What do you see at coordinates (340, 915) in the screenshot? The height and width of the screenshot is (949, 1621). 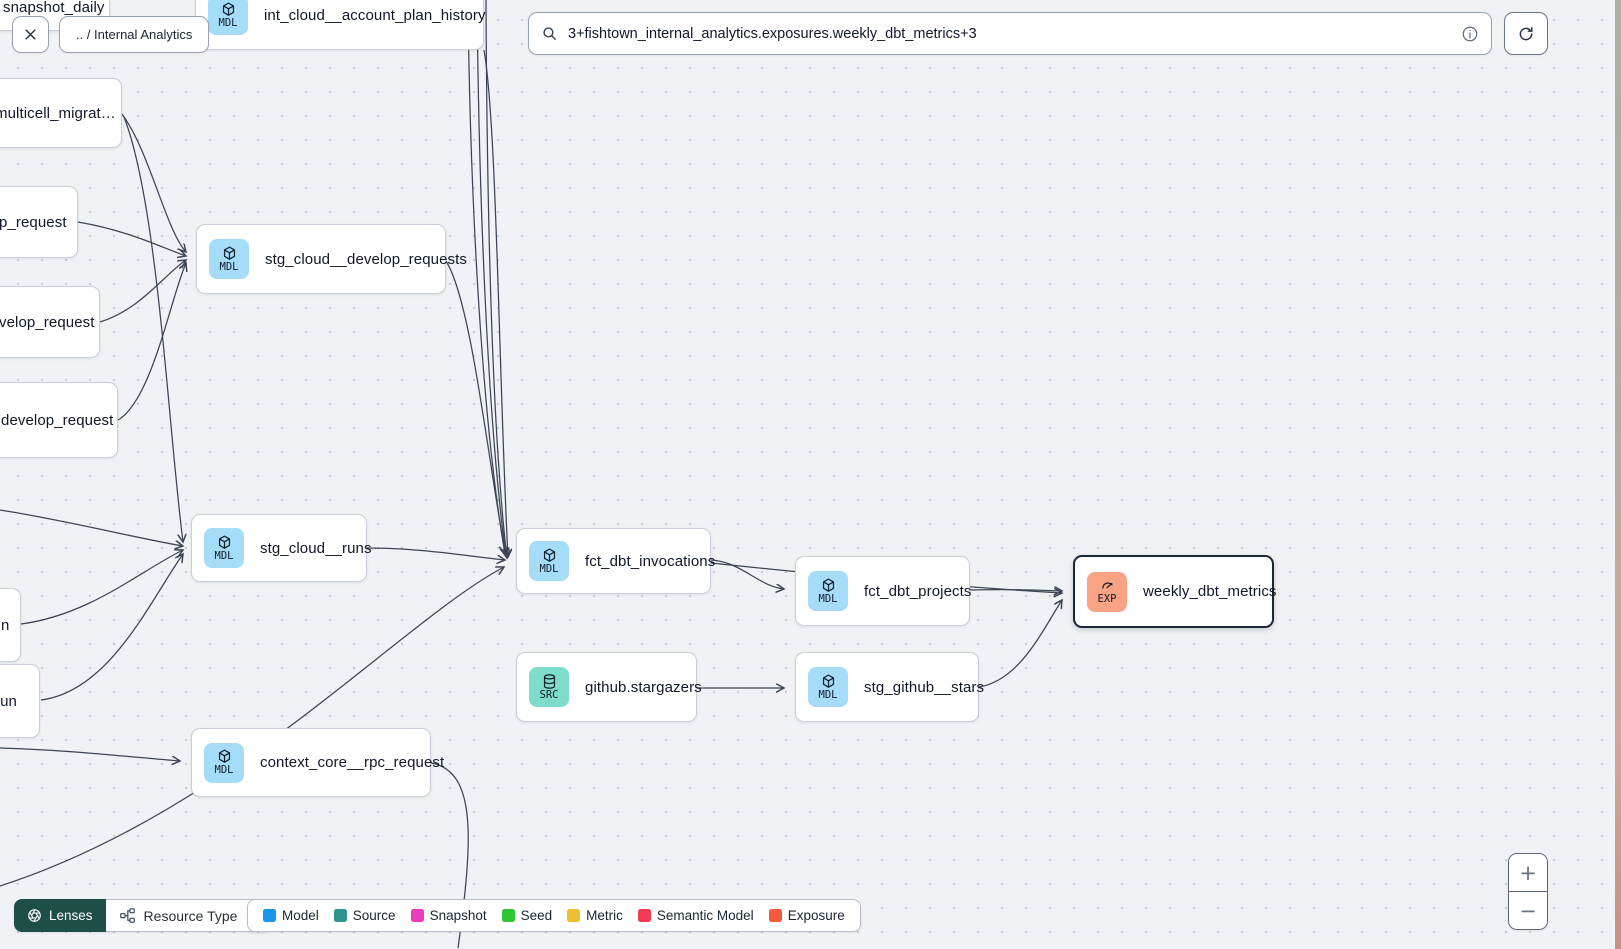 I see `source-color-swatch` at bounding box center [340, 915].